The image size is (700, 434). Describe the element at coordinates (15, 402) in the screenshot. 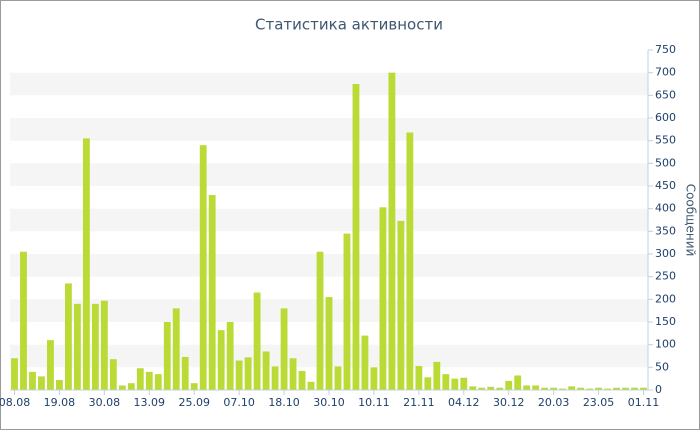

I see `x-tick-label: 08.08` at that location.